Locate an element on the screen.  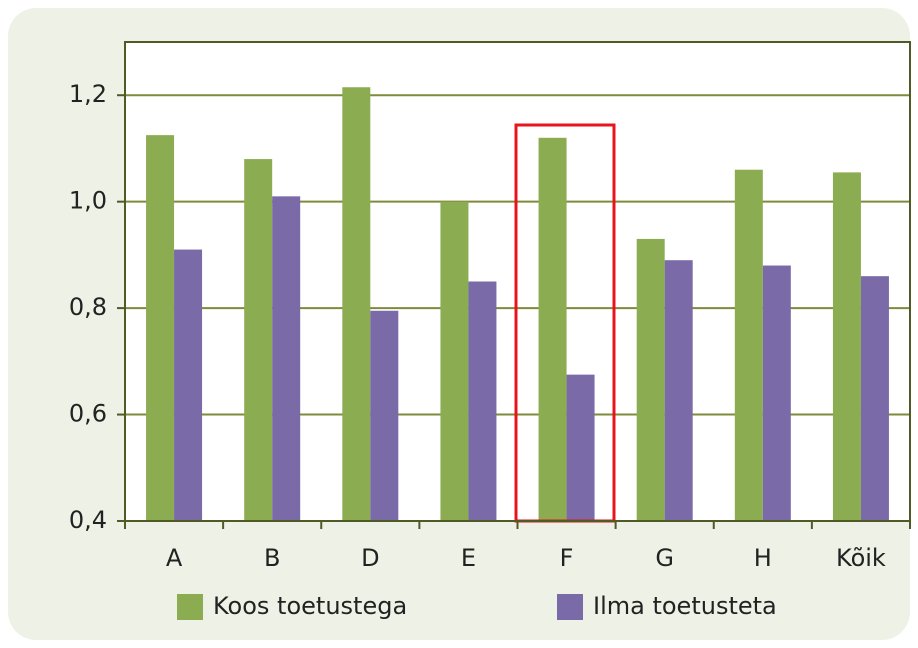
x-tick-label: Kõik is located at coordinates (861, 558).